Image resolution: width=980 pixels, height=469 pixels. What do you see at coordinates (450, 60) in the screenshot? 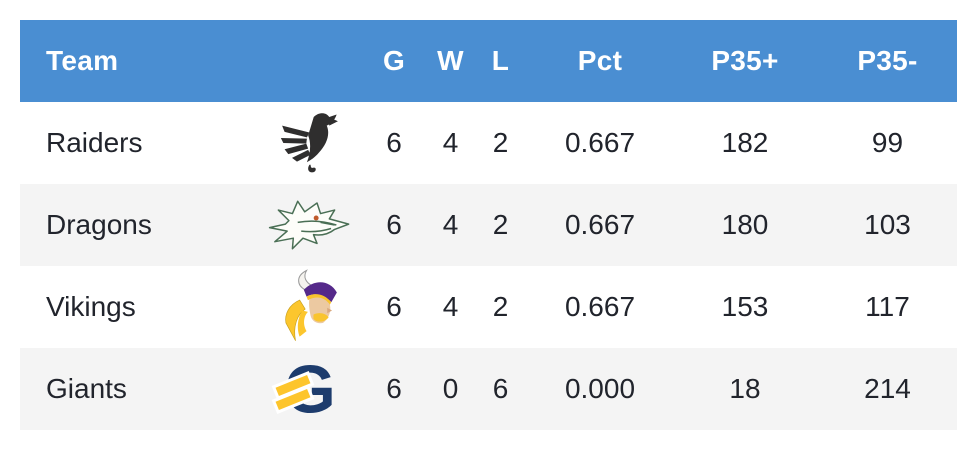
I see `column-header-wins: W` at bounding box center [450, 60].